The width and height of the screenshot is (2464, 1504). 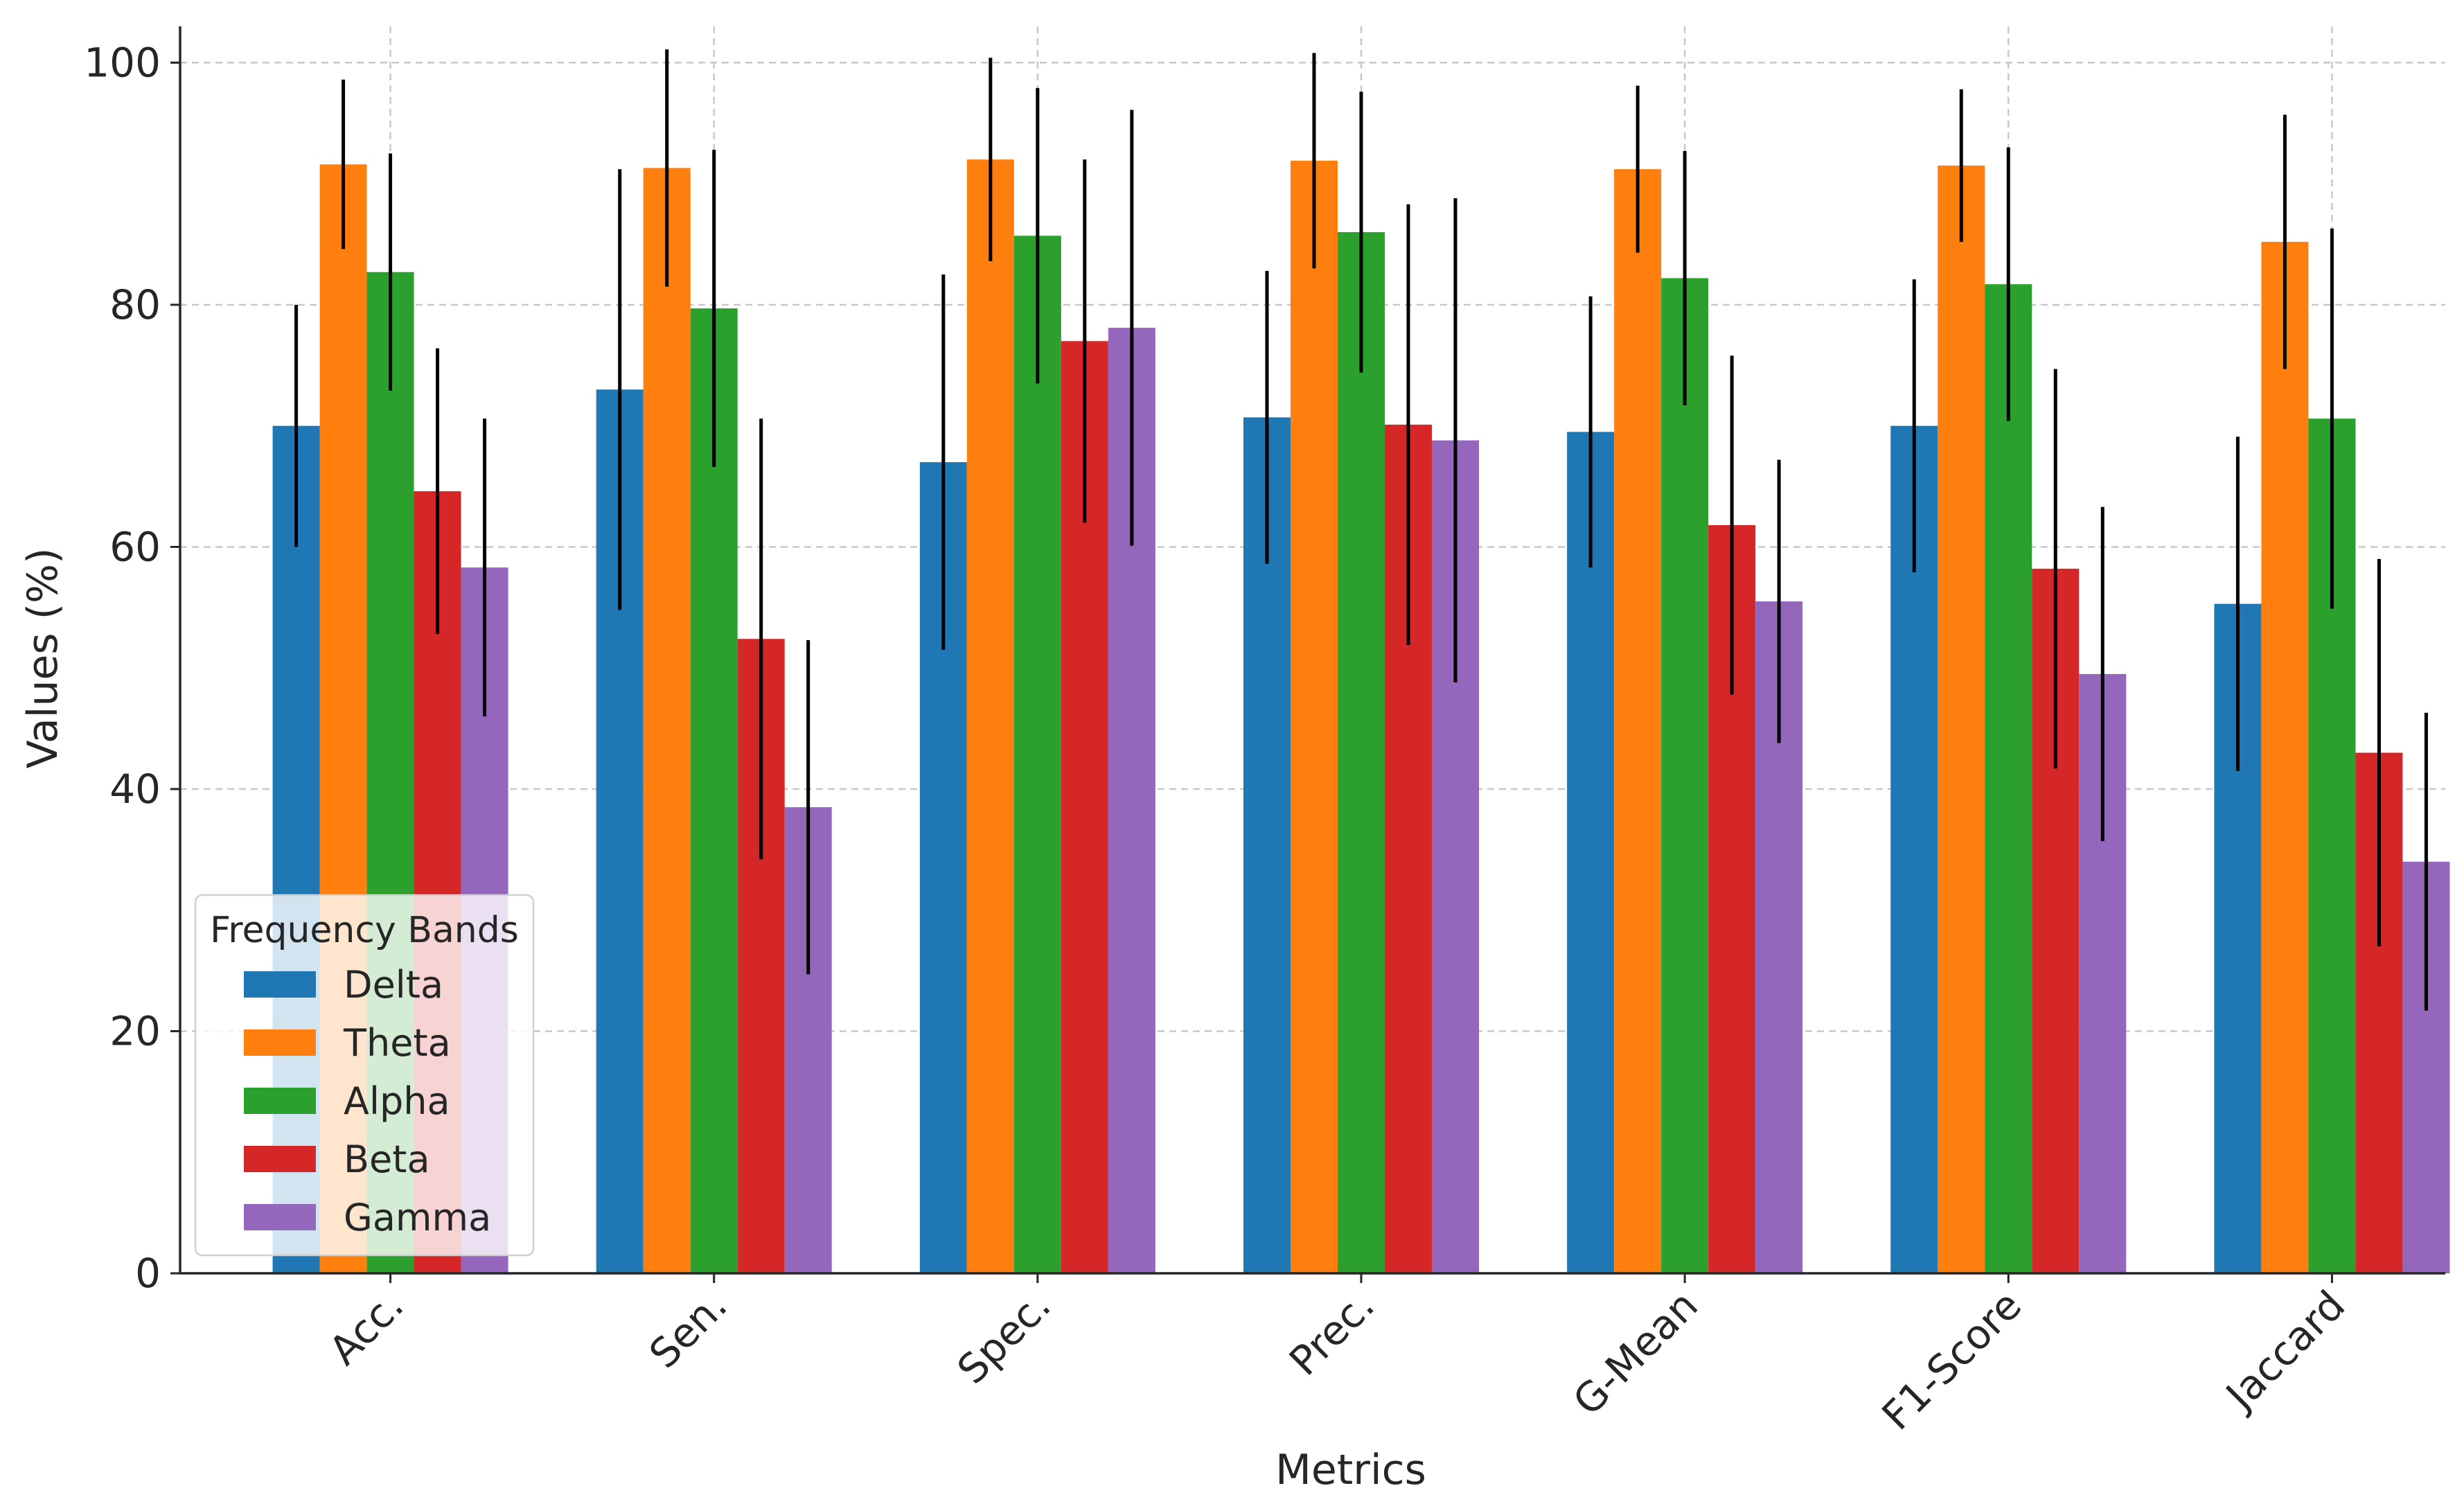 What do you see at coordinates (417, 1217) in the screenshot?
I see `legend-label-gamma: Gamma` at bounding box center [417, 1217].